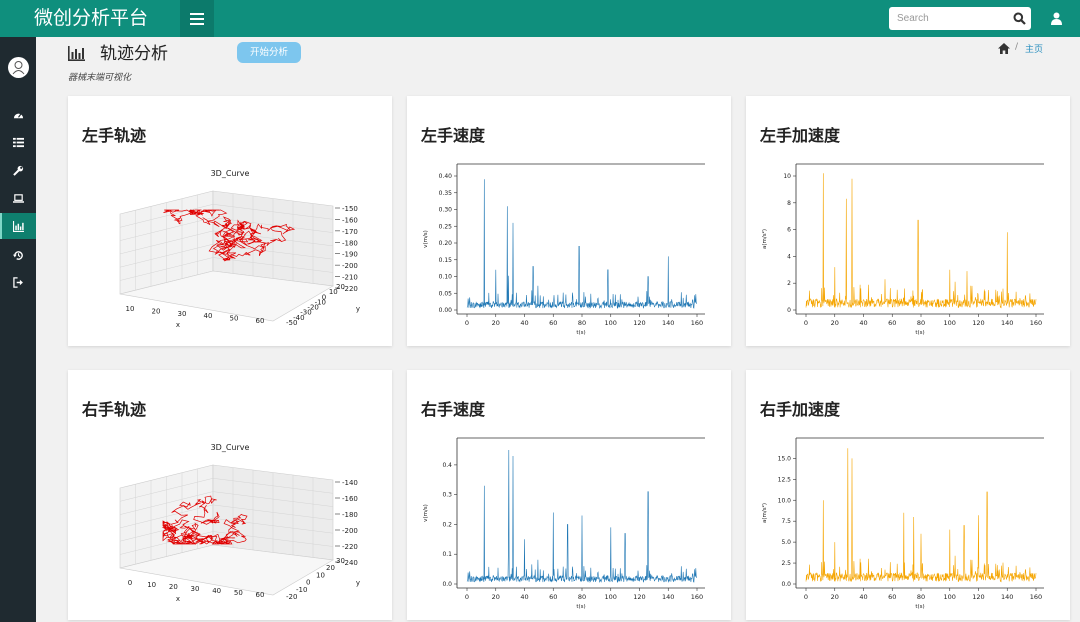 Image resolution: width=1080 pixels, height=622 pixels. Describe the element at coordinates (18, 329) in the screenshot. I see `sidebar` at that location.